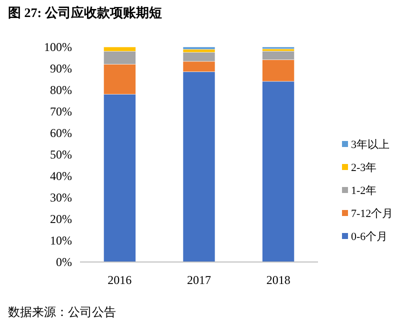 The image size is (416, 327). What do you see at coordinates (61, 133) in the screenshot?
I see `y-tick-label: 60%` at bounding box center [61, 133].